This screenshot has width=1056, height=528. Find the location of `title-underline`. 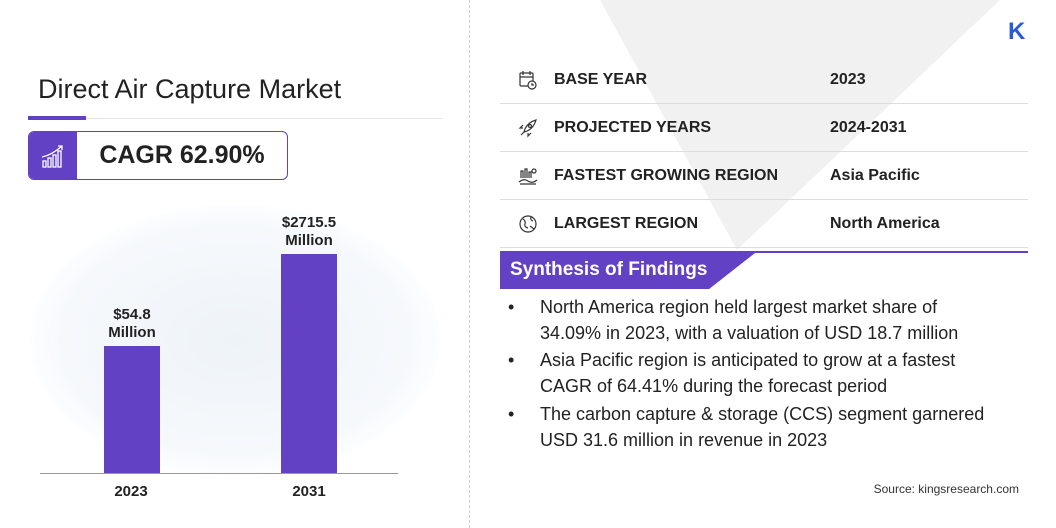

title-underline is located at coordinates (264, 118).